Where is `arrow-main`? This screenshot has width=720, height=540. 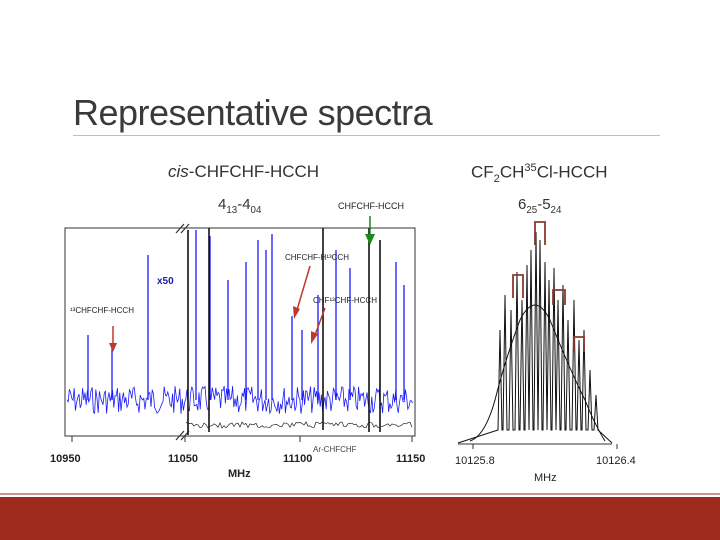 arrow-main is located at coordinates (370, 230).